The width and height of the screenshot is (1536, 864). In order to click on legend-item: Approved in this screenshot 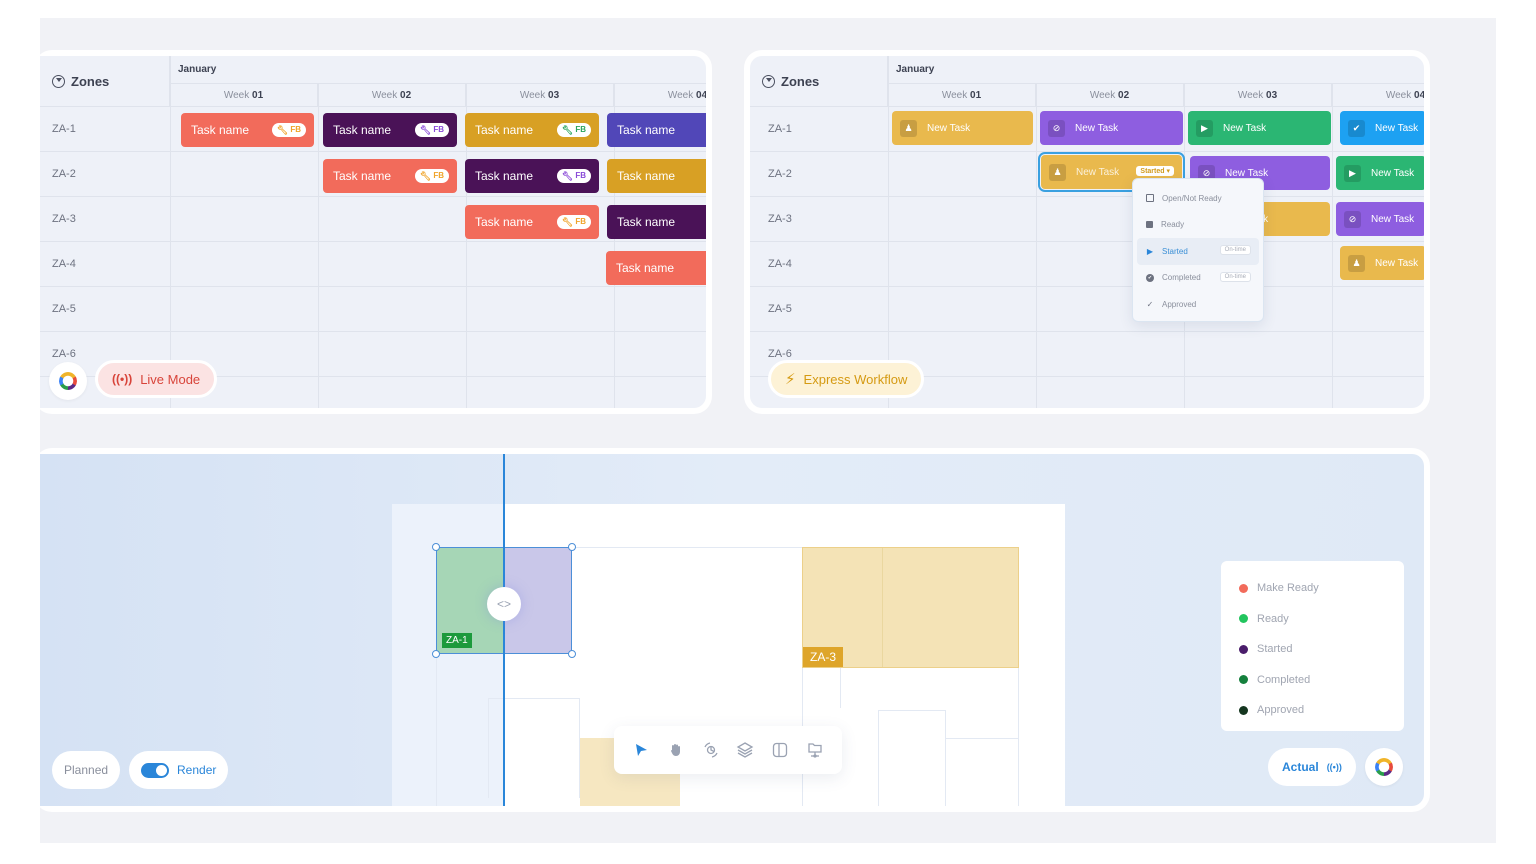, I will do `click(1312, 710)`.